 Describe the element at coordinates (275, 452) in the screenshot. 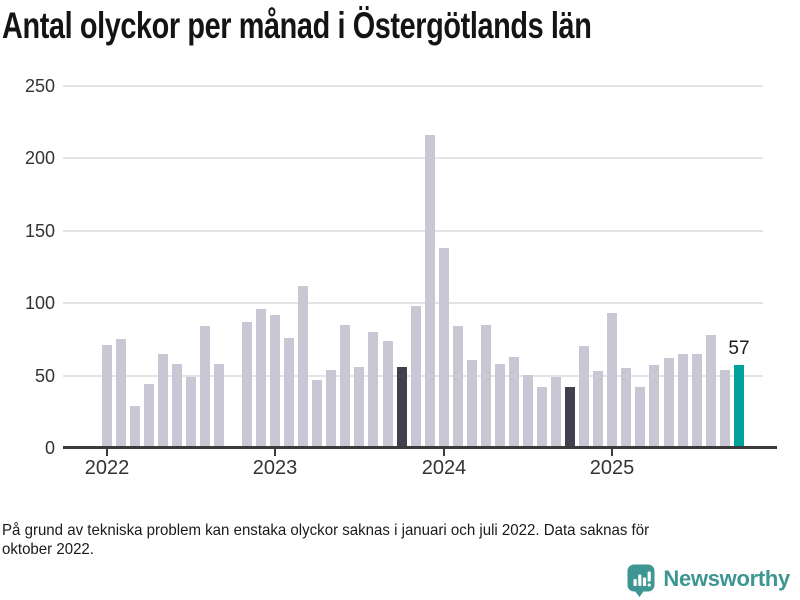

I see `x-axis-tick-2023` at that location.